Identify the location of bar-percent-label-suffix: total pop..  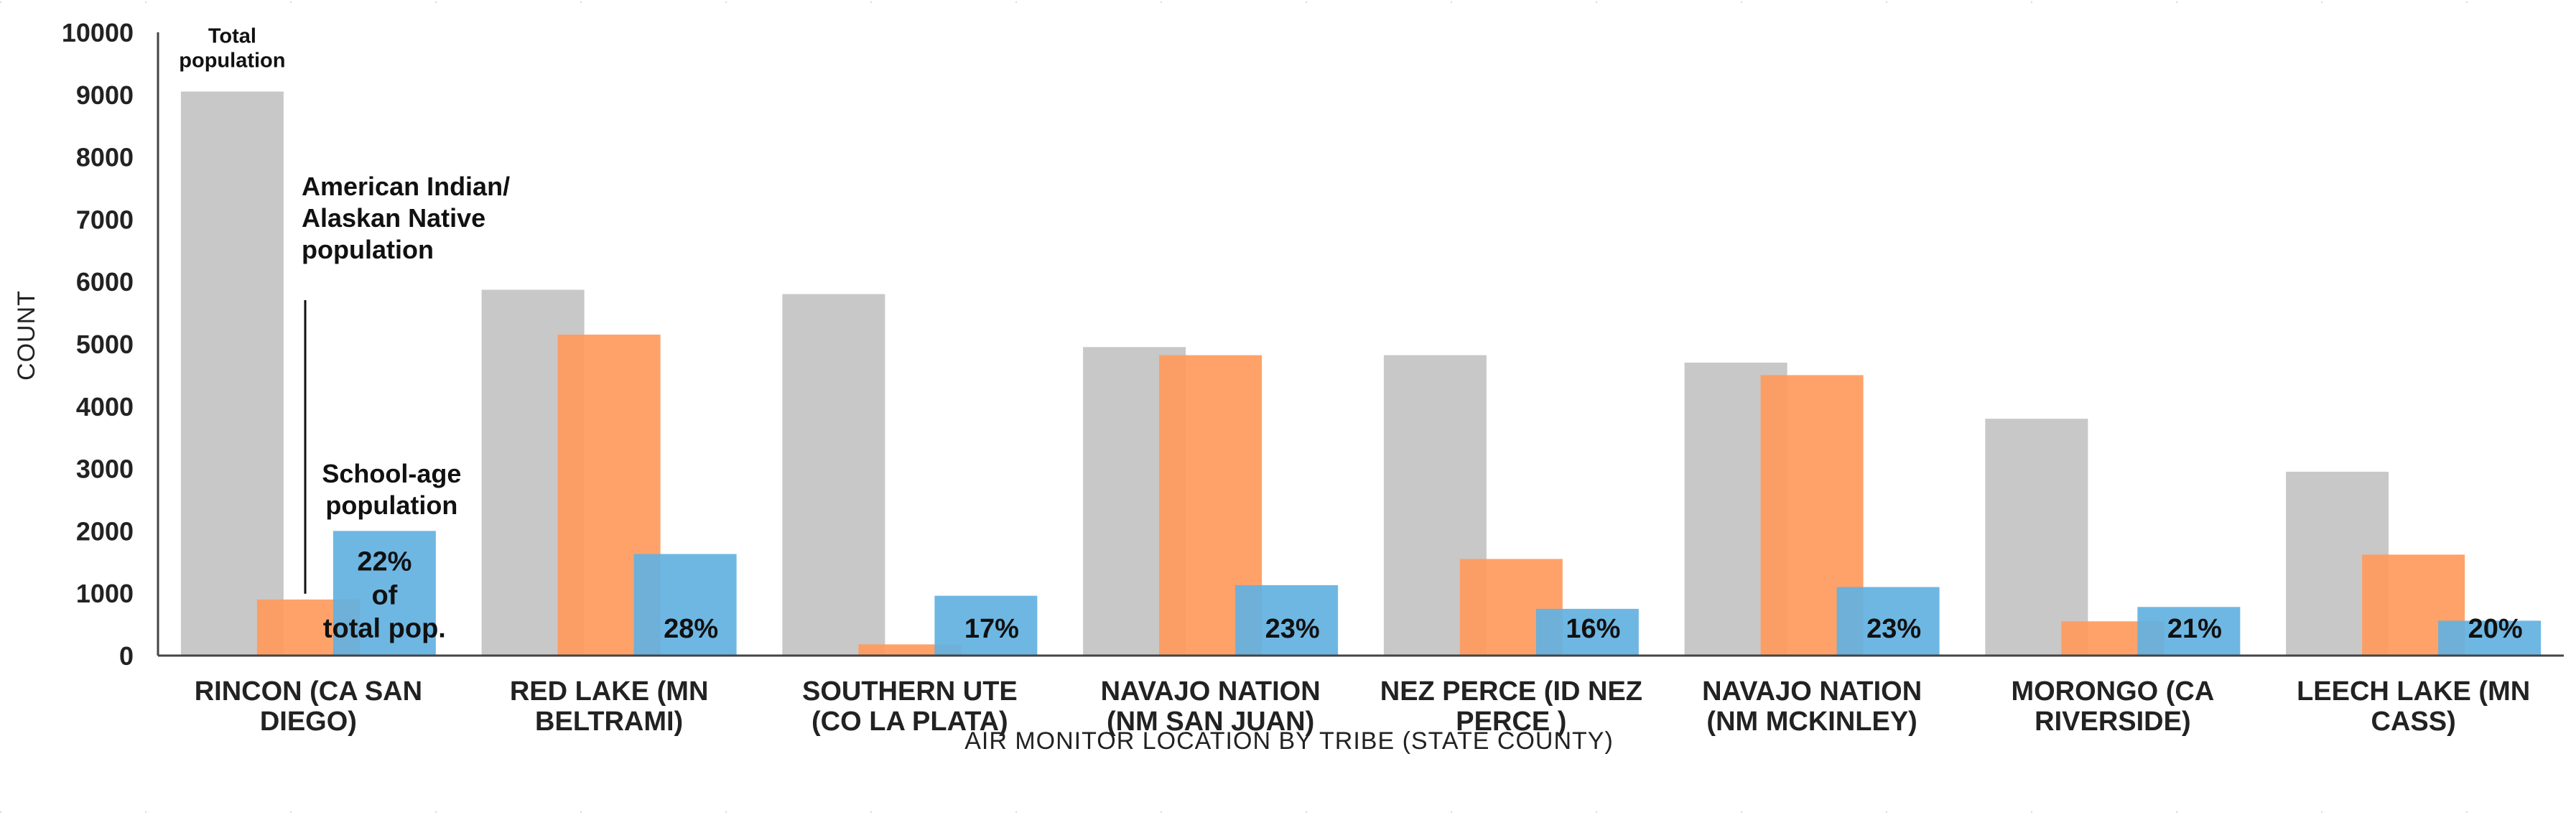
(384, 628).